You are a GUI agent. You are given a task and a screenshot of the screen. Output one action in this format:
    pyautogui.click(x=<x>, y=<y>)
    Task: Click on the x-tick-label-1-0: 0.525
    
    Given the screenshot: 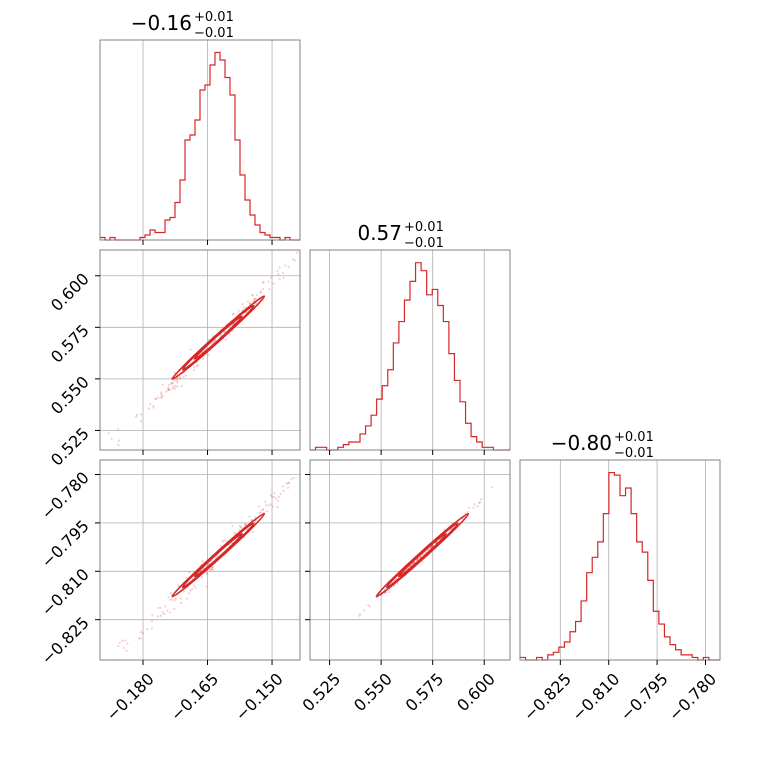 What is the action you would take?
    pyautogui.click(x=322, y=692)
    